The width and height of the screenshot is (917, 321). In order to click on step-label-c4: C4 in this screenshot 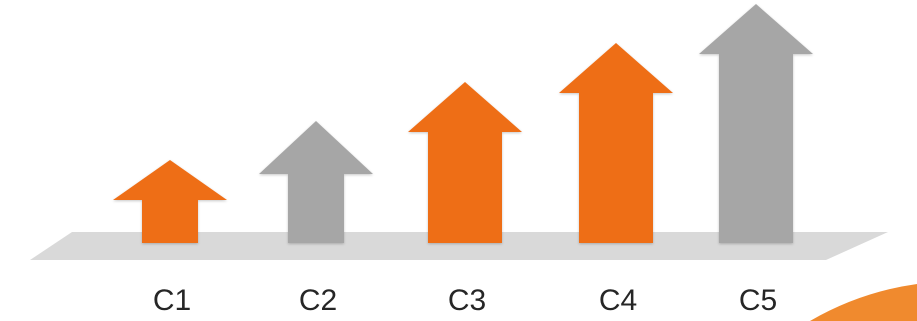, I will do `click(618, 300)`.